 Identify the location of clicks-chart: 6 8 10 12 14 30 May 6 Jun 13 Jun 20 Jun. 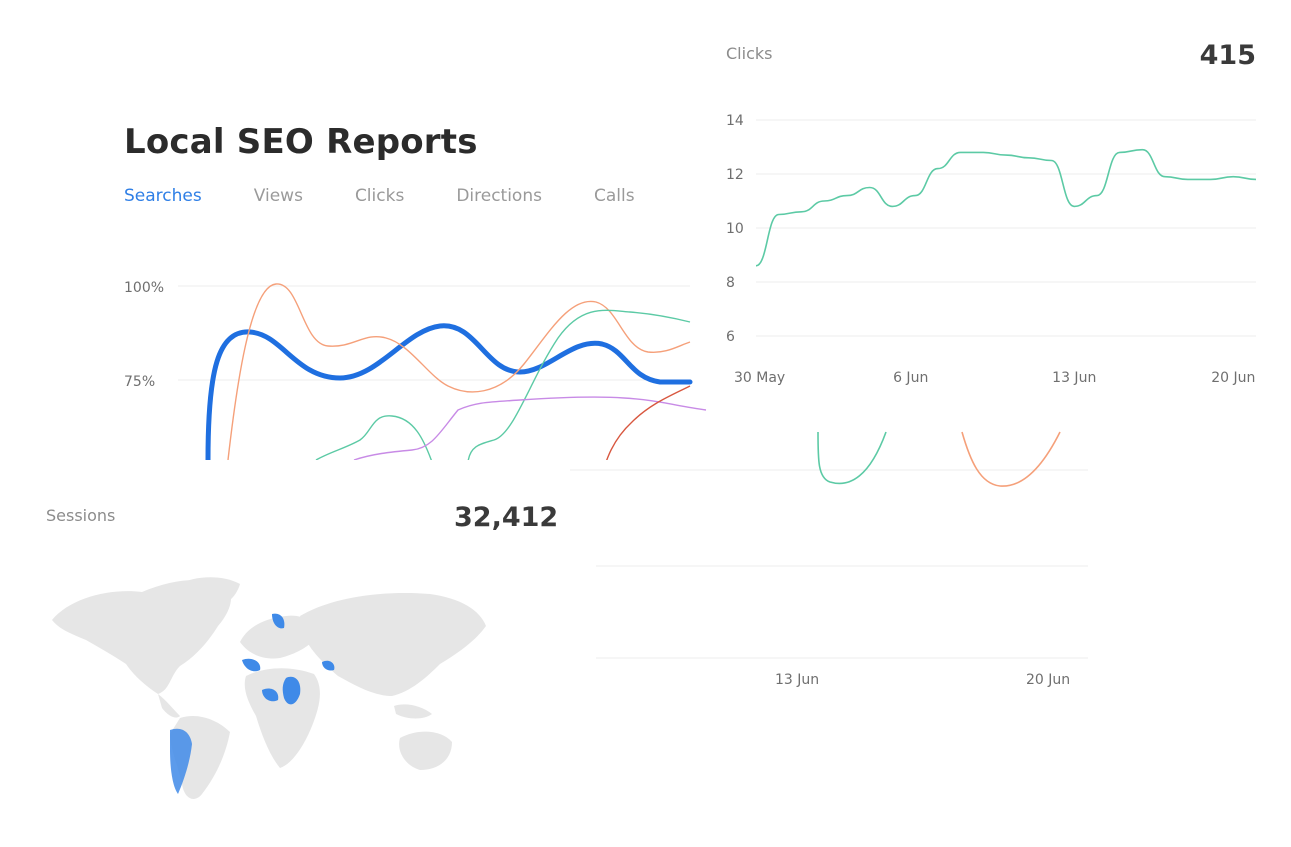
(991, 249).